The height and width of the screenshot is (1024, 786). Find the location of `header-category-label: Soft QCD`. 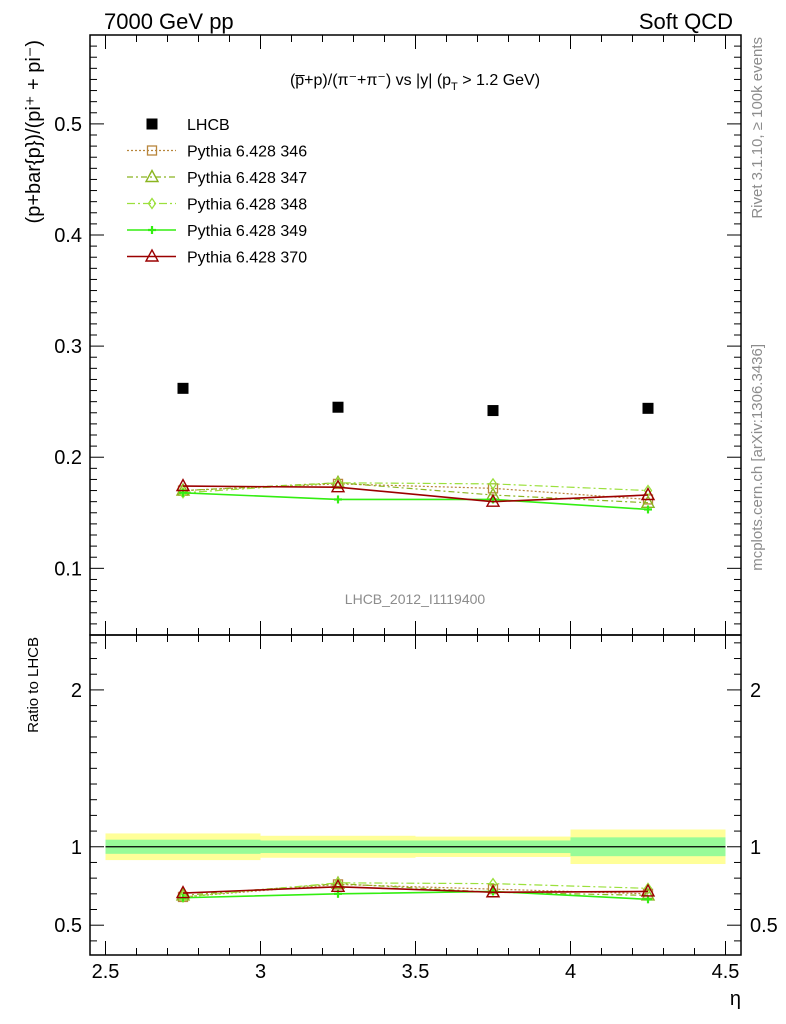

header-category-label: Soft QCD is located at coordinates (686, 21).